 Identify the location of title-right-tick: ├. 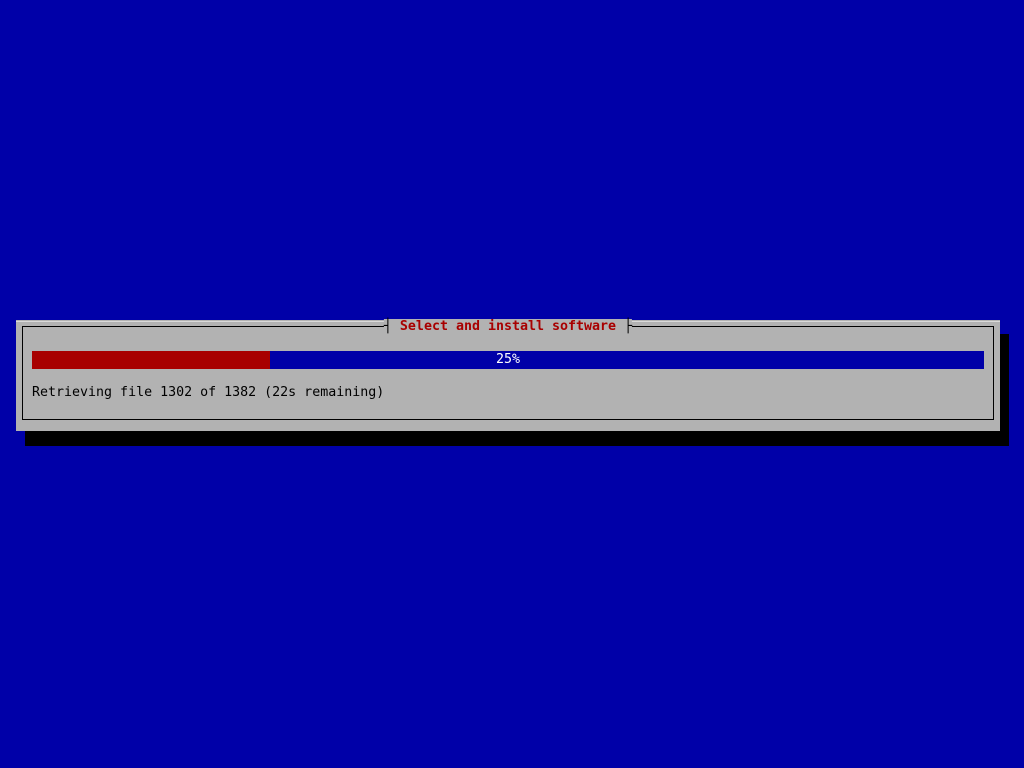
(628, 326).